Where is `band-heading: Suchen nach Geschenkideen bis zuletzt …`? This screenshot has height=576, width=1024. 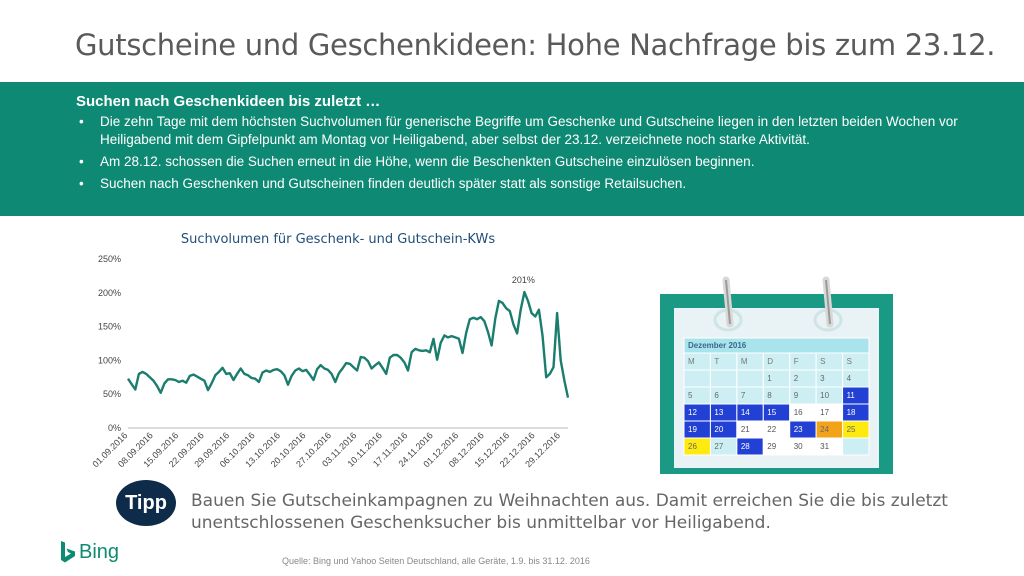
band-heading: Suchen nach Geschenkideen bis zuletzt … is located at coordinates (228, 101).